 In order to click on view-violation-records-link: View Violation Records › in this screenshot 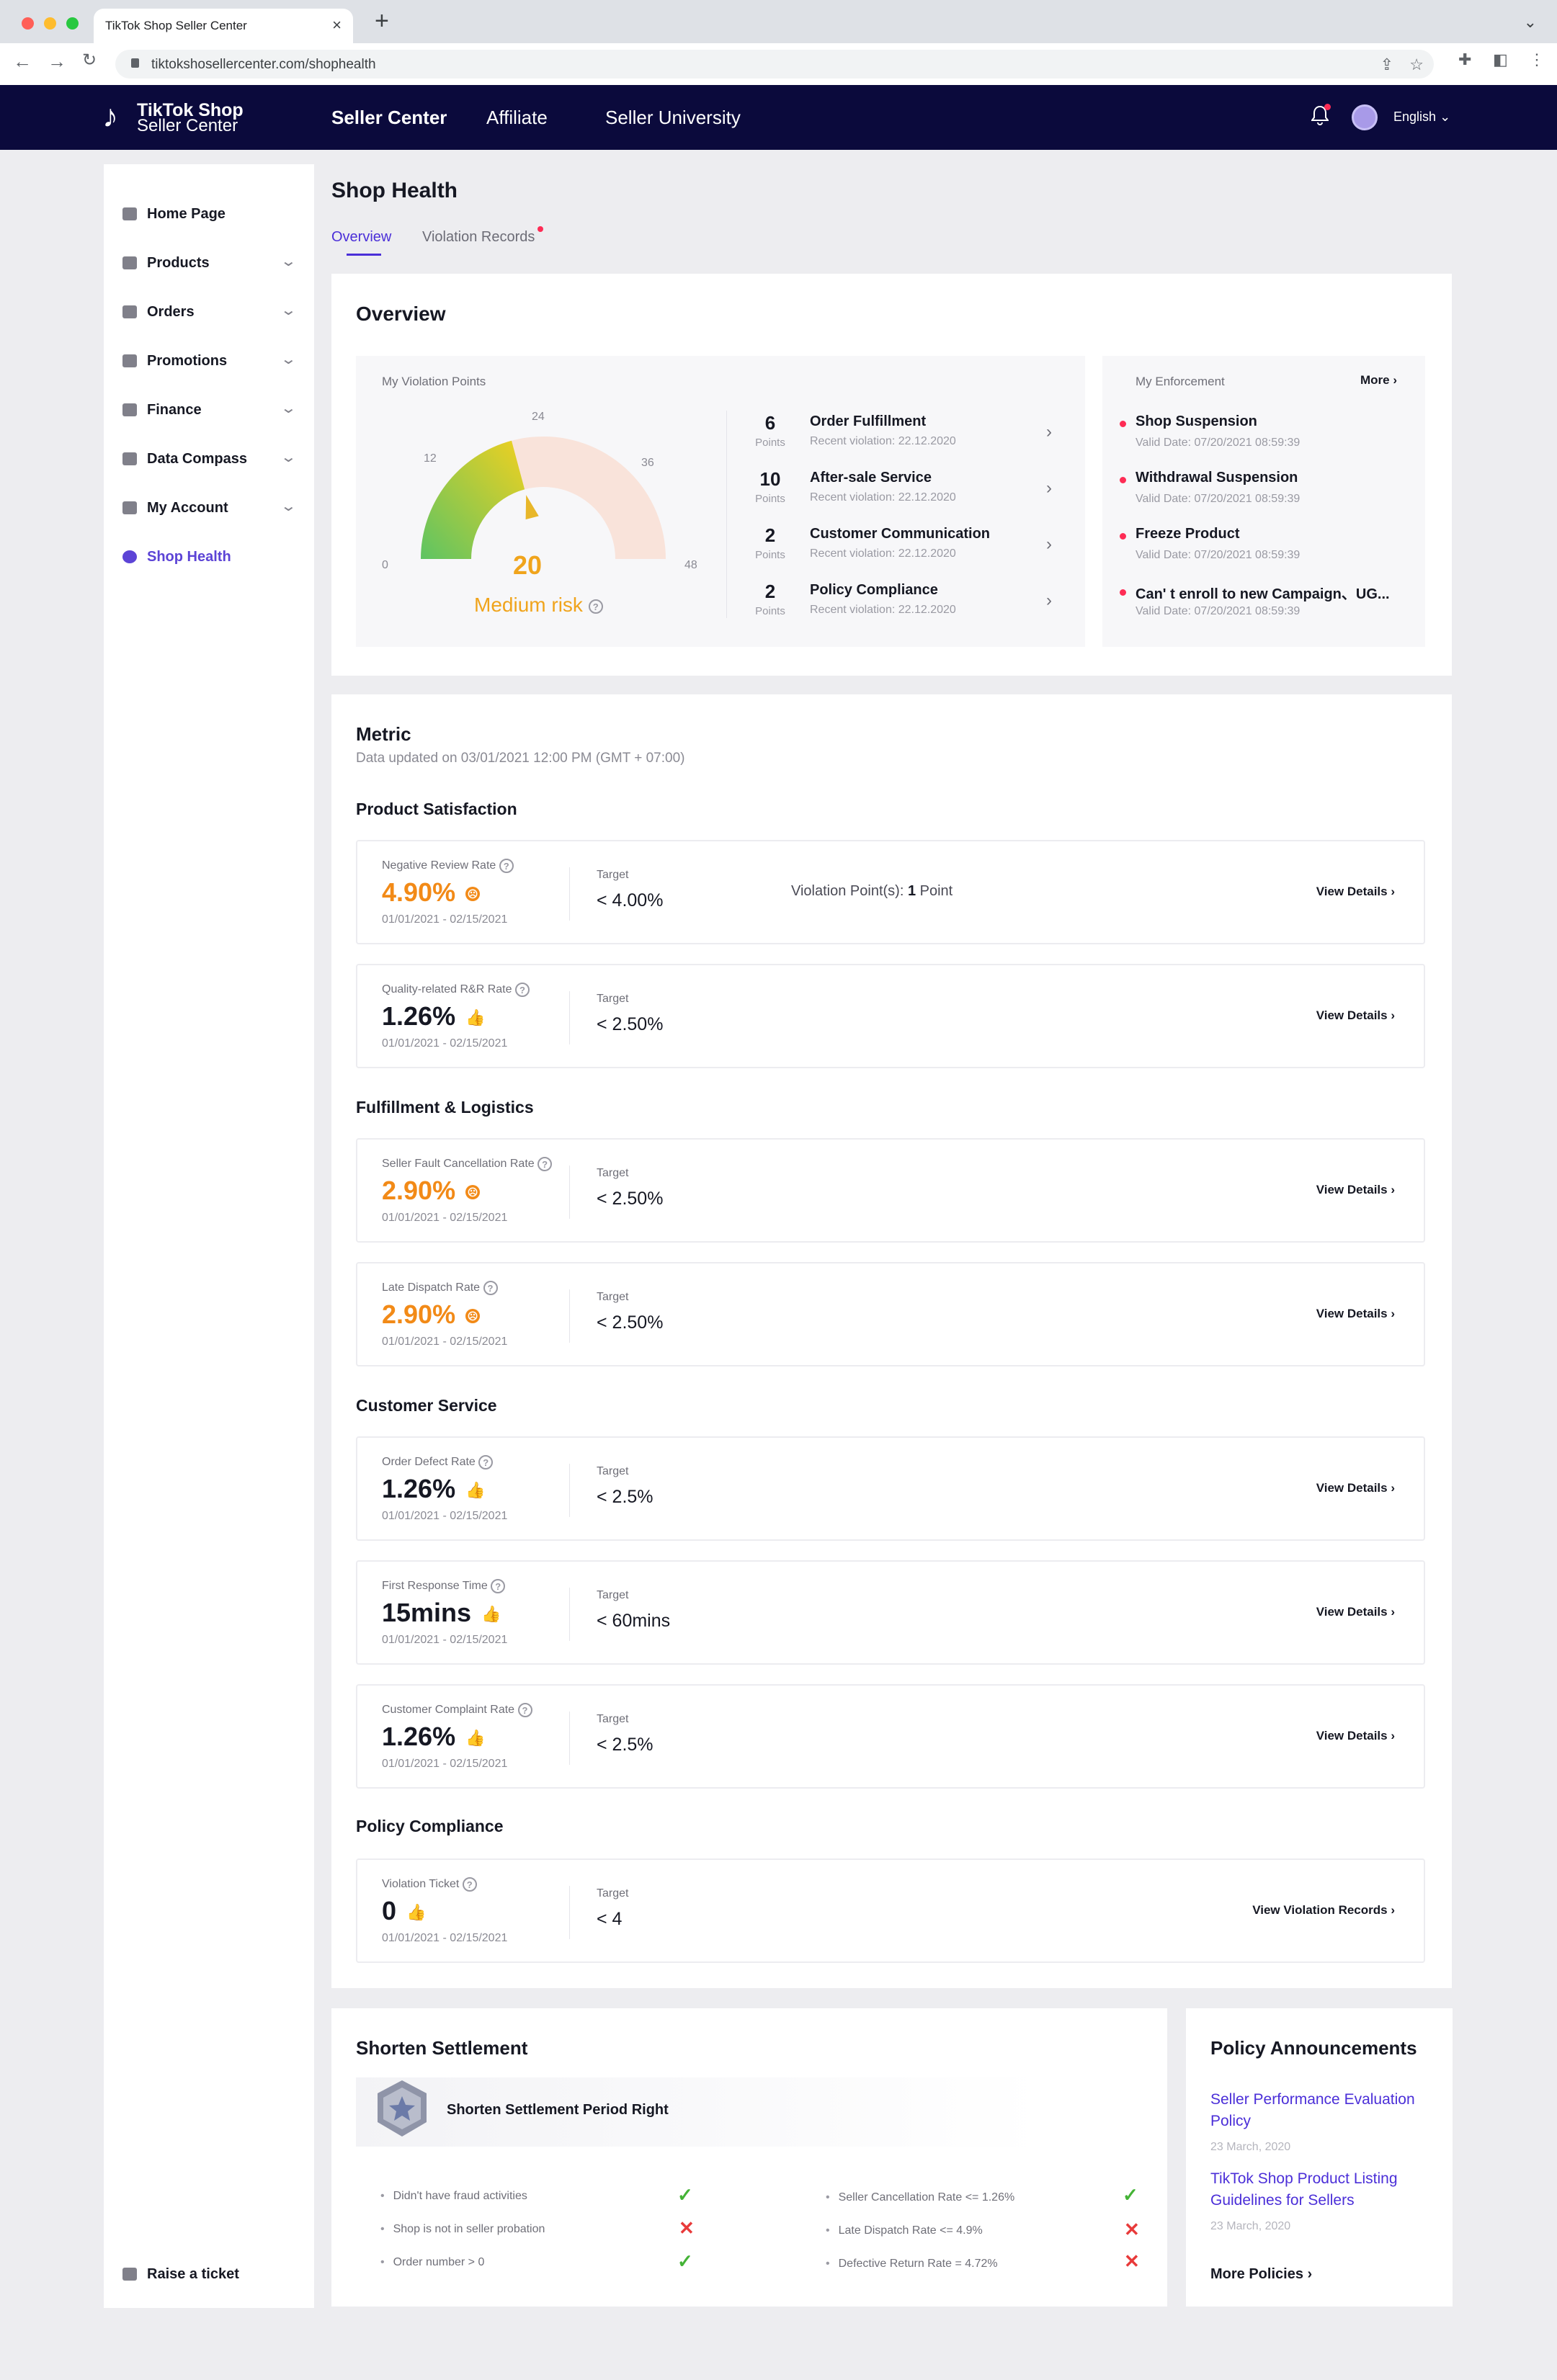, I will do `click(1323, 1910)`.